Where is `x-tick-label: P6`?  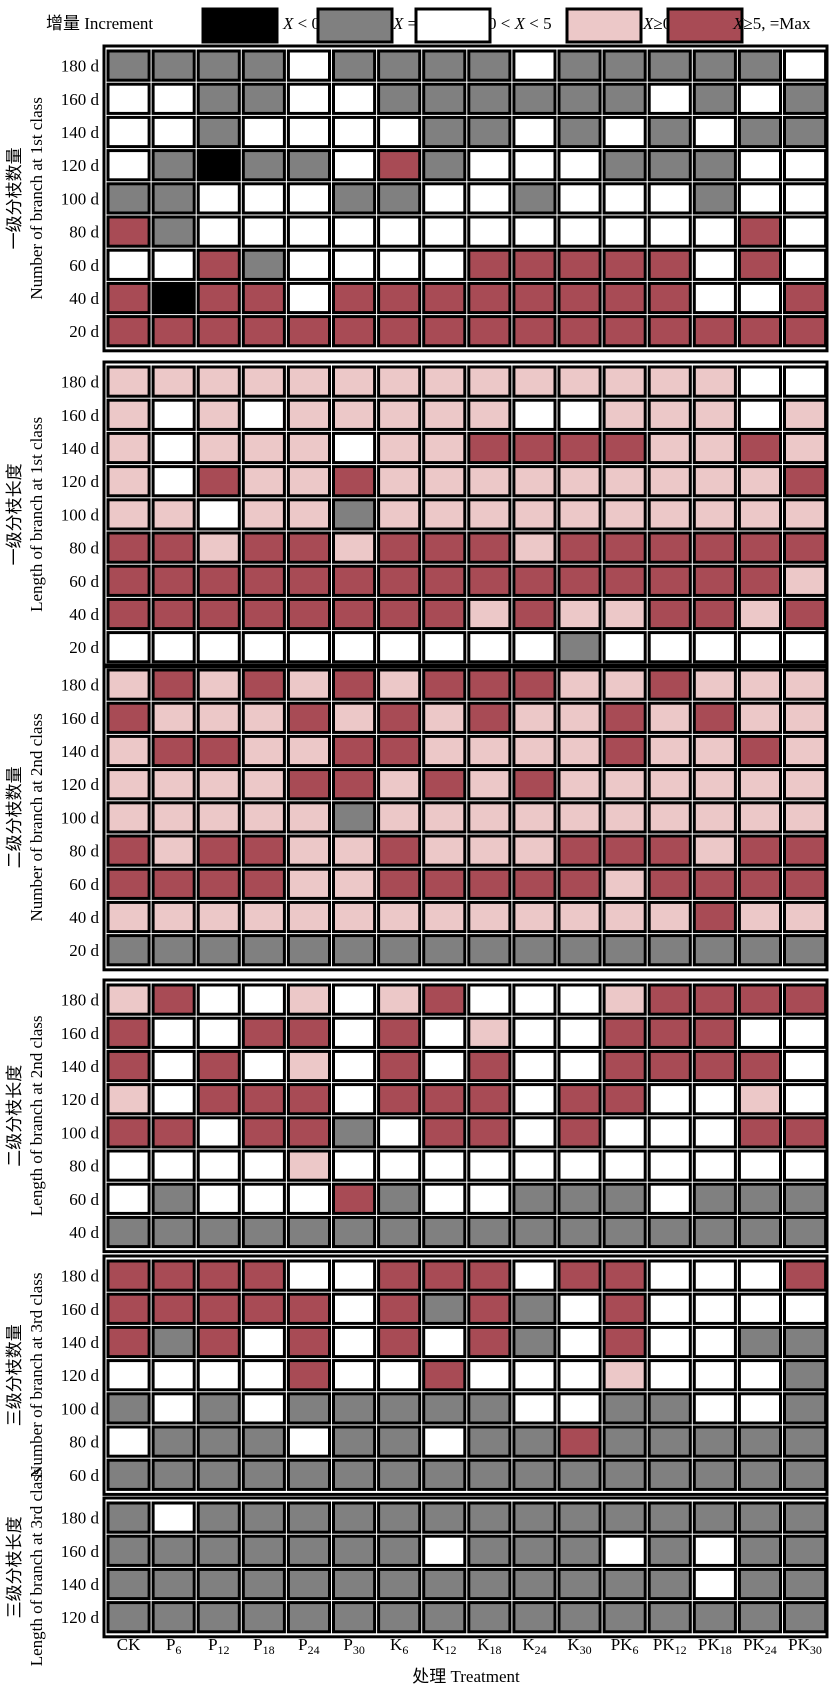
x-tick-label: P6 is located at coordinates (173, 1646).